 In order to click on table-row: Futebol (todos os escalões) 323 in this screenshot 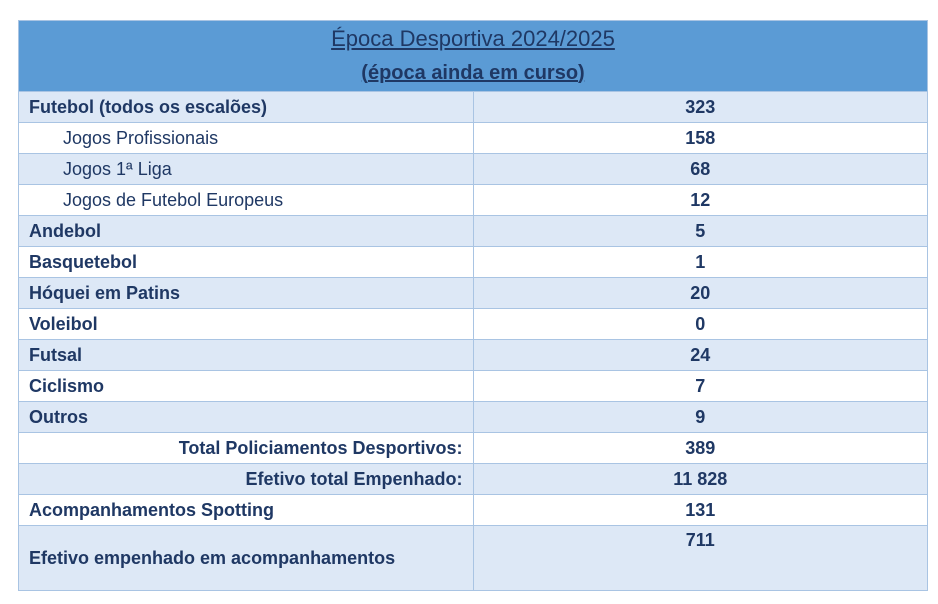, I will do `click(473, 107)`.